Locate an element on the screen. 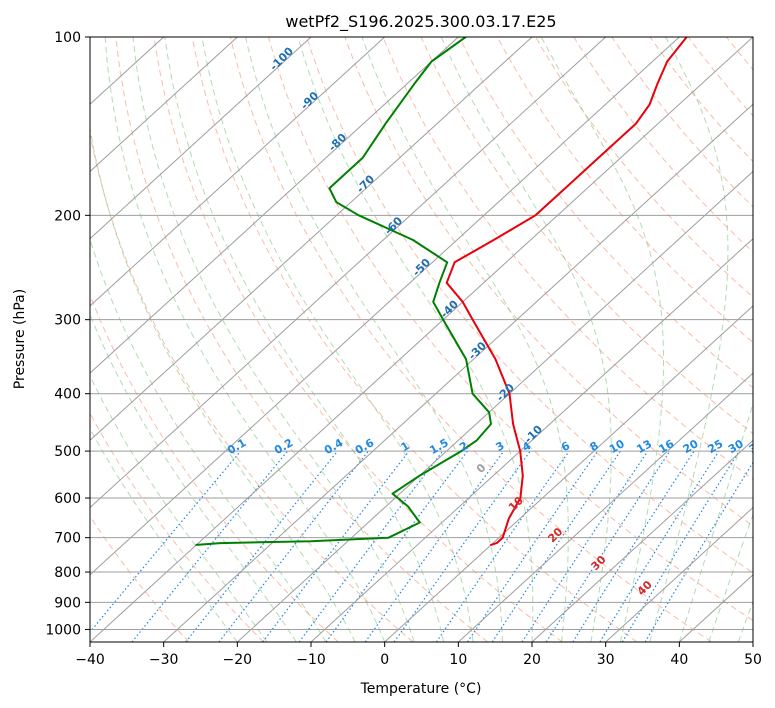 The image size is (775, 708). mixing-ratio-label: 0.6 is located at coordinates (365, 446).